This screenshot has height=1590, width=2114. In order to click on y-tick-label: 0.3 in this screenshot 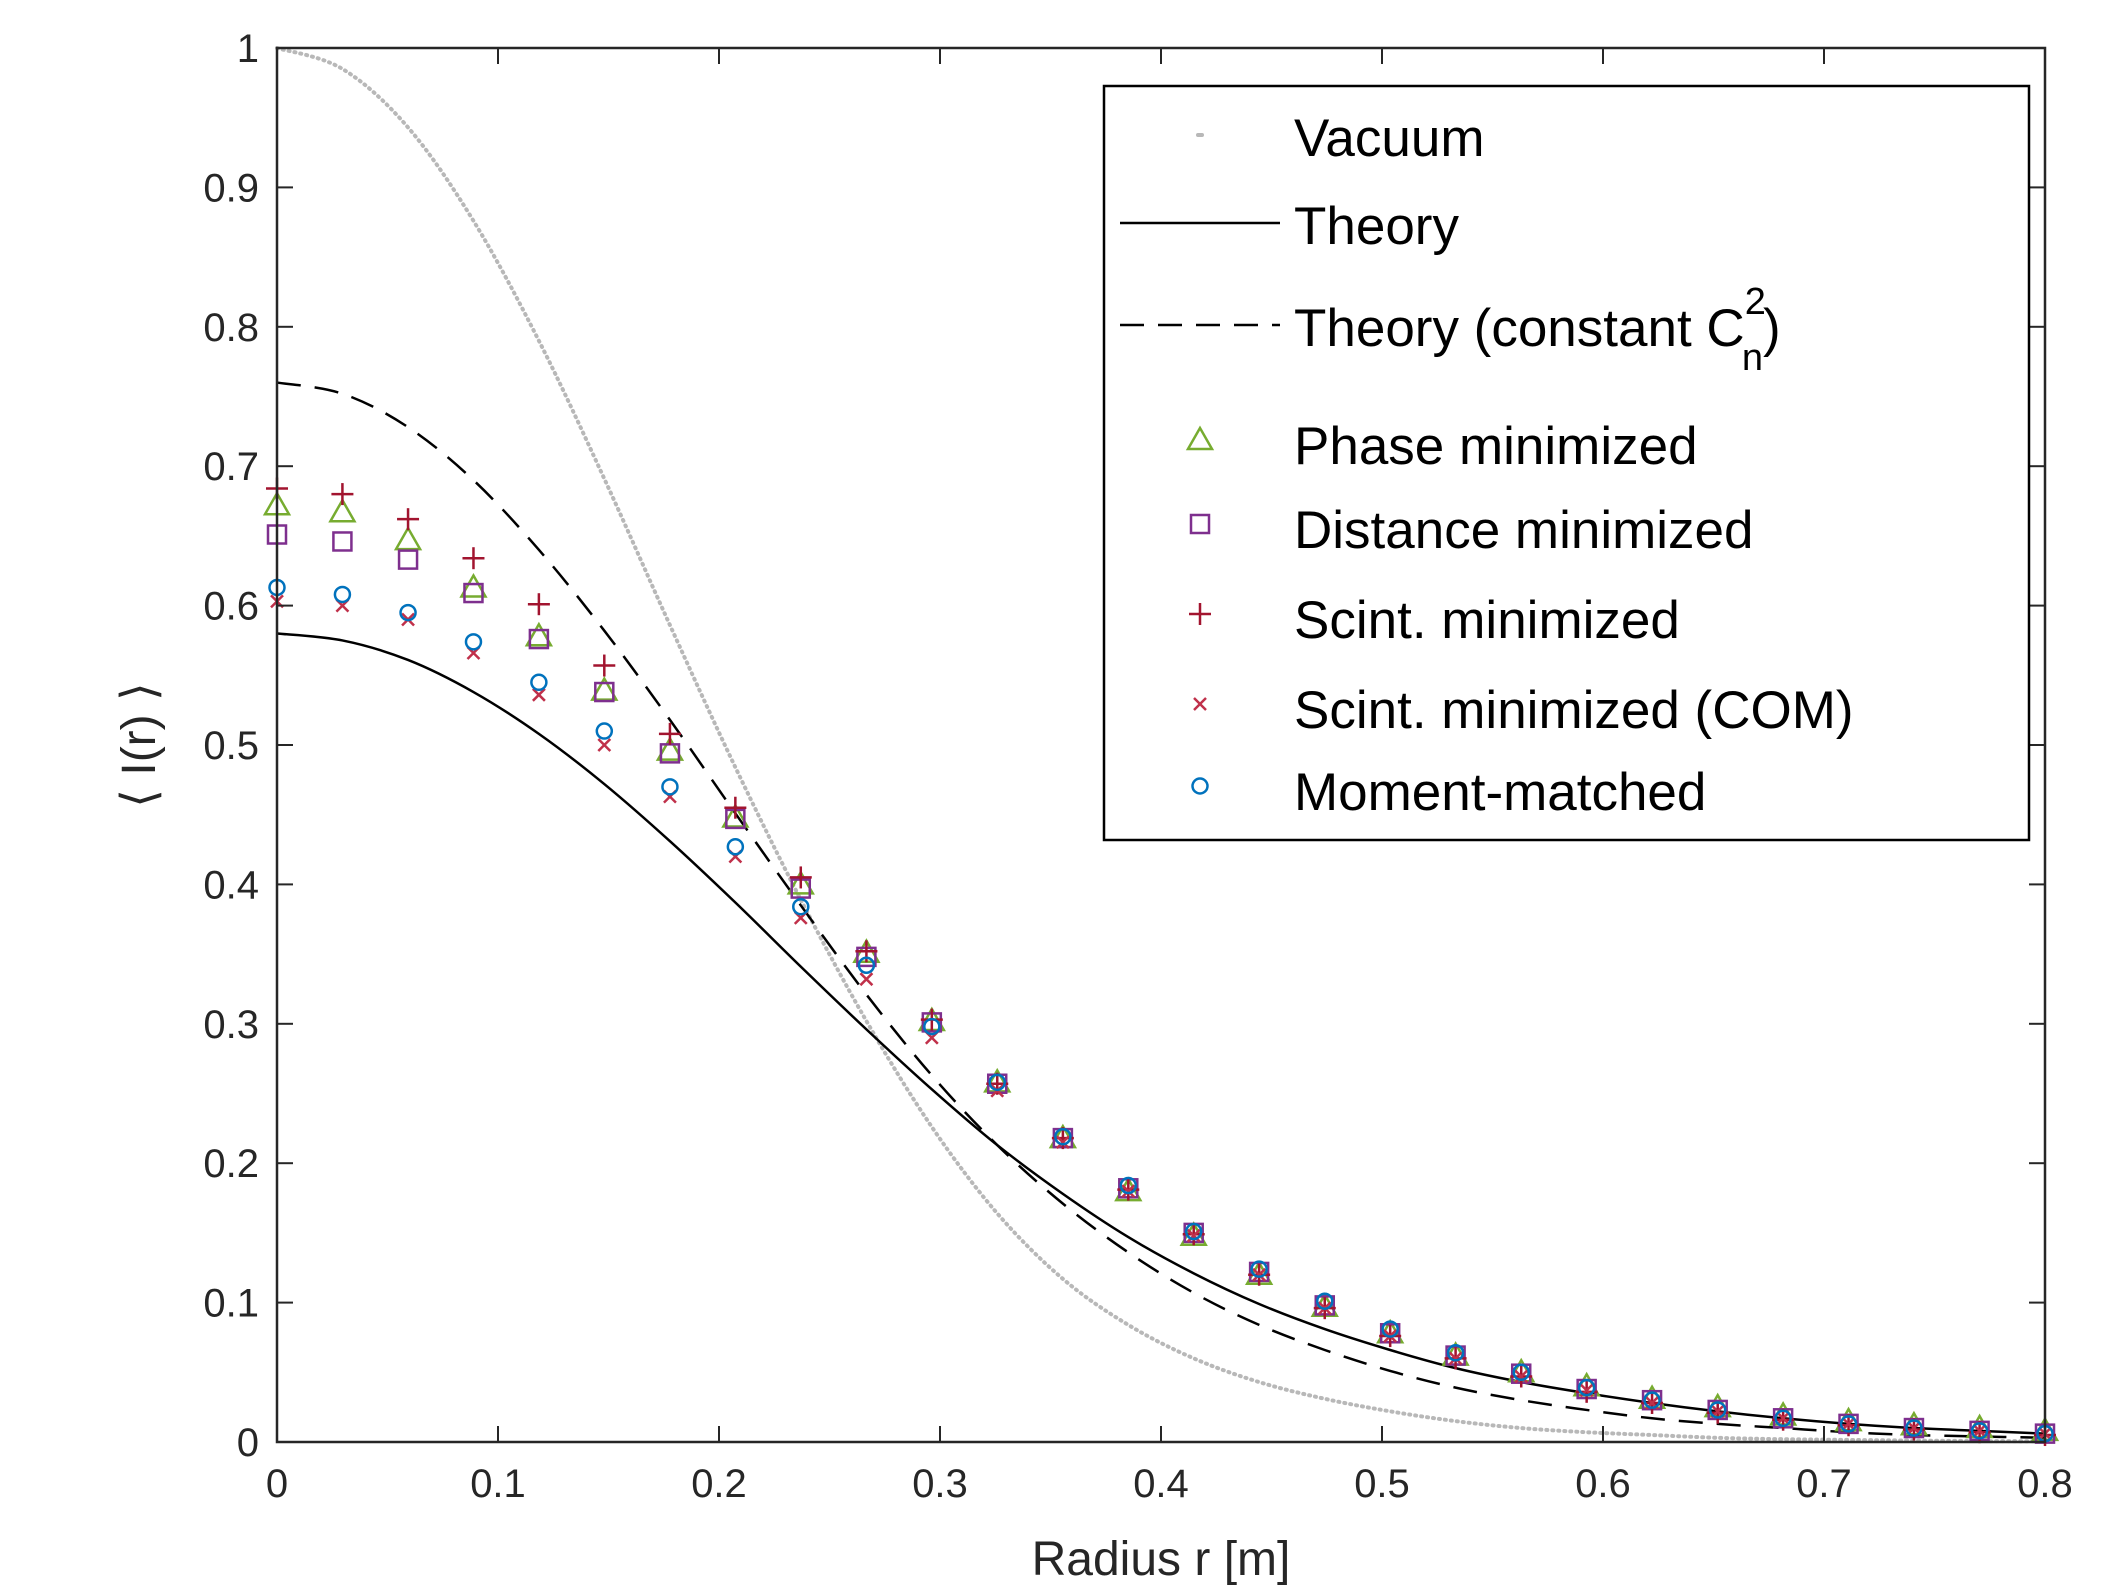, I will do `click(231, 1025)`.